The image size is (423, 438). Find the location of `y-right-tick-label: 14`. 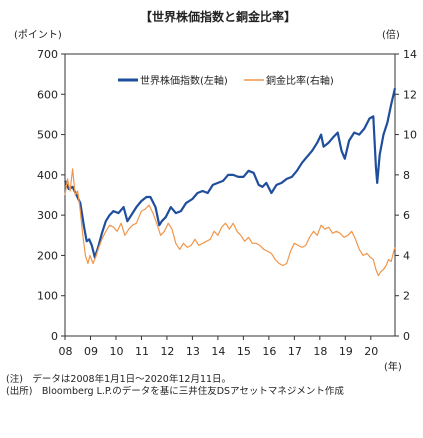

y-right-tick-label: 14 is located at coordinates (410, 54).